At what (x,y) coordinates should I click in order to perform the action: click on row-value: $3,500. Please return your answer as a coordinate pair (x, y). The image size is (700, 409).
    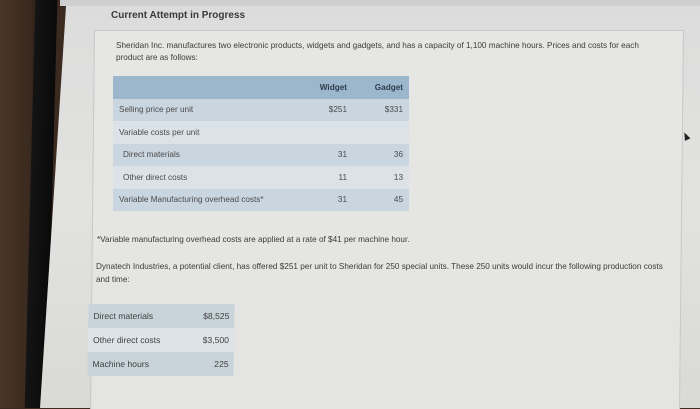
    Looking at the image, I should click on (211, 340).